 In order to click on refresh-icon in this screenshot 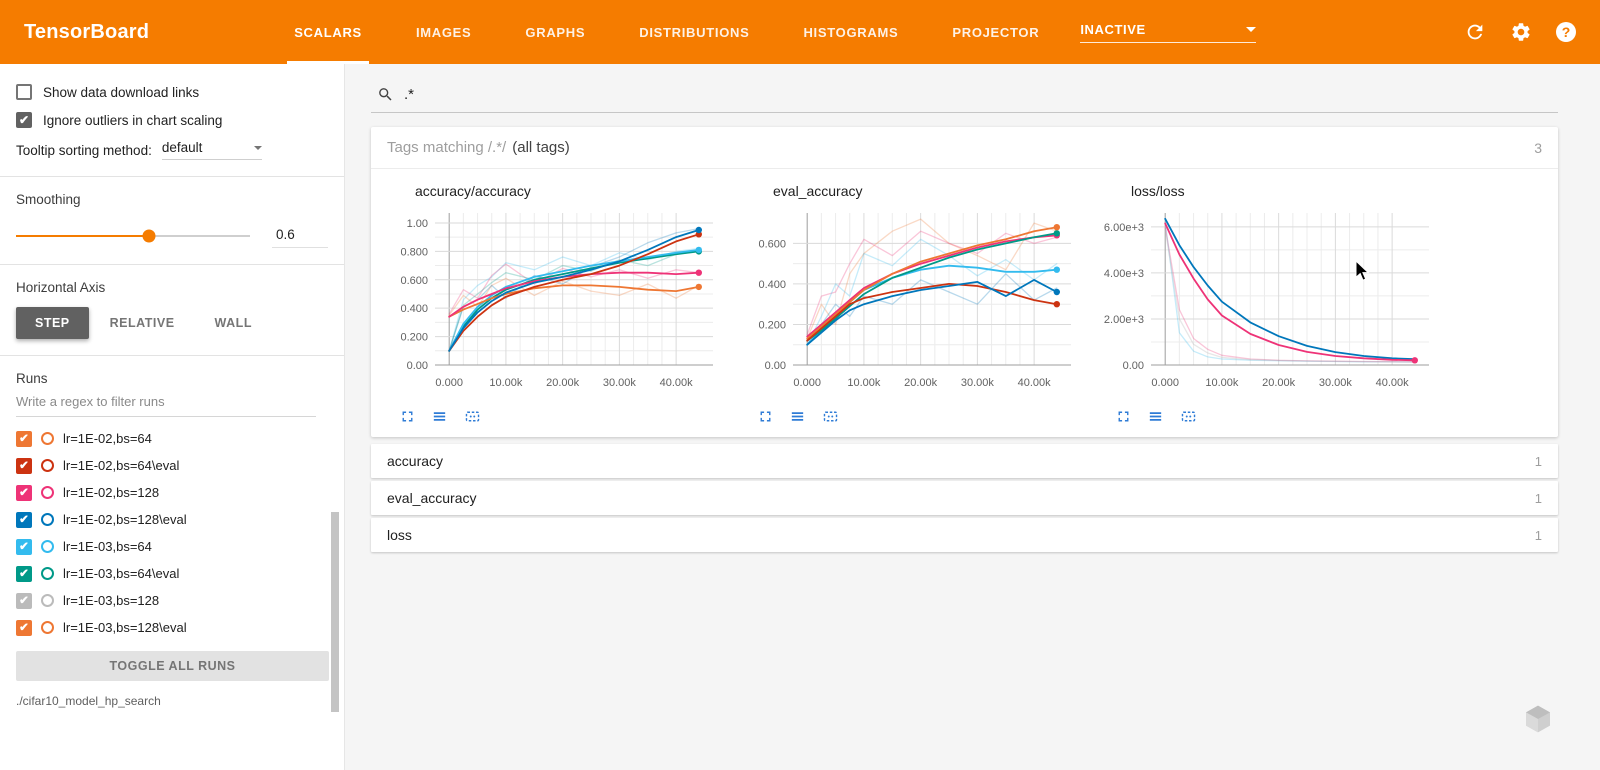, I will do `click(1475, 32)`.